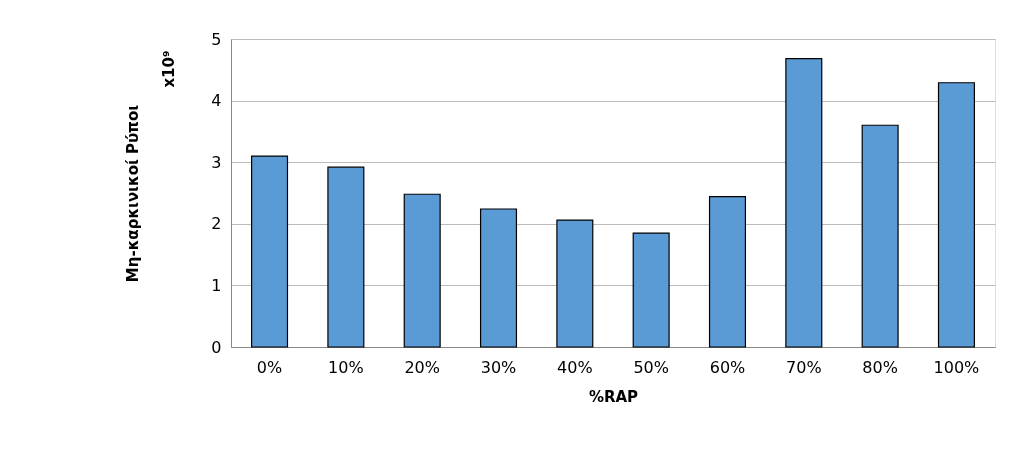 The image size is (1015, 465). Describe the element at coordinates (804, 367) in the screenshot. I see `x-tick-label: 70%` at that location.